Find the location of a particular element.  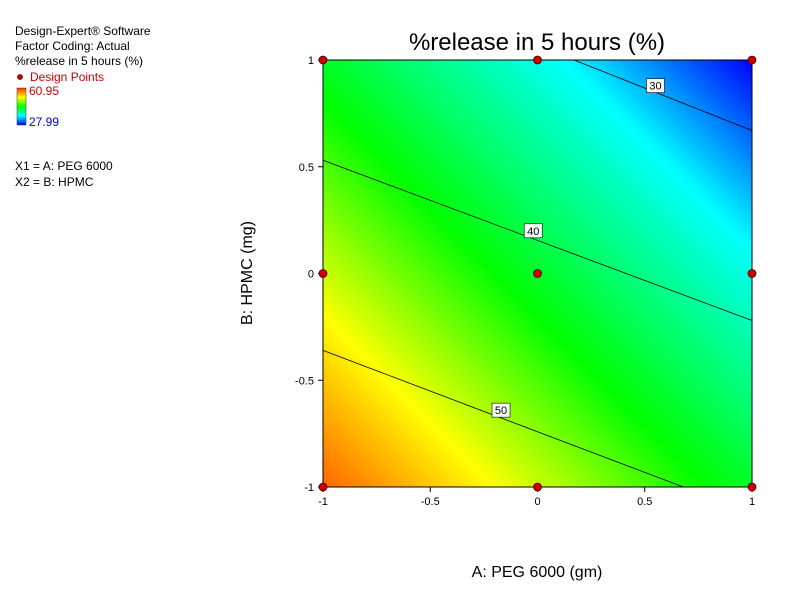

color-scale-bar is located at coordinates (21, 106).